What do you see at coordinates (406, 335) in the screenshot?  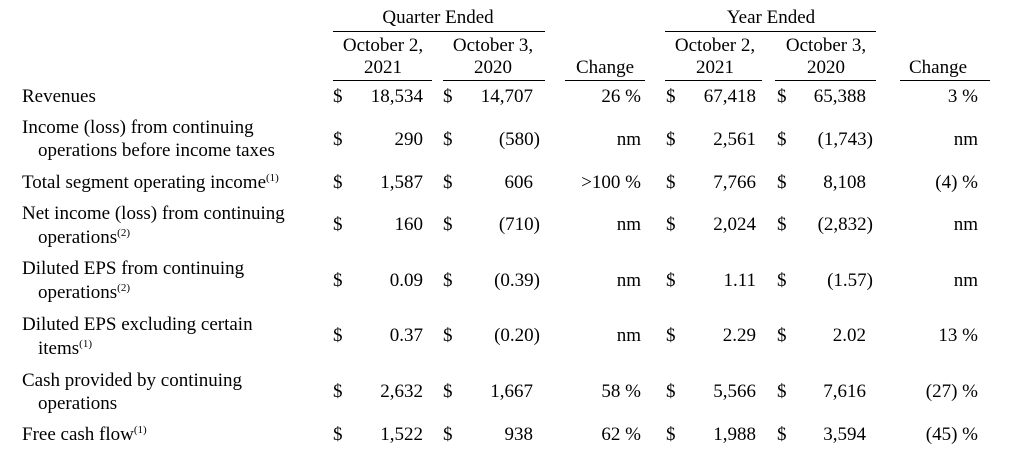 I see `amount: 0.37` at bounding box center [406, 335].